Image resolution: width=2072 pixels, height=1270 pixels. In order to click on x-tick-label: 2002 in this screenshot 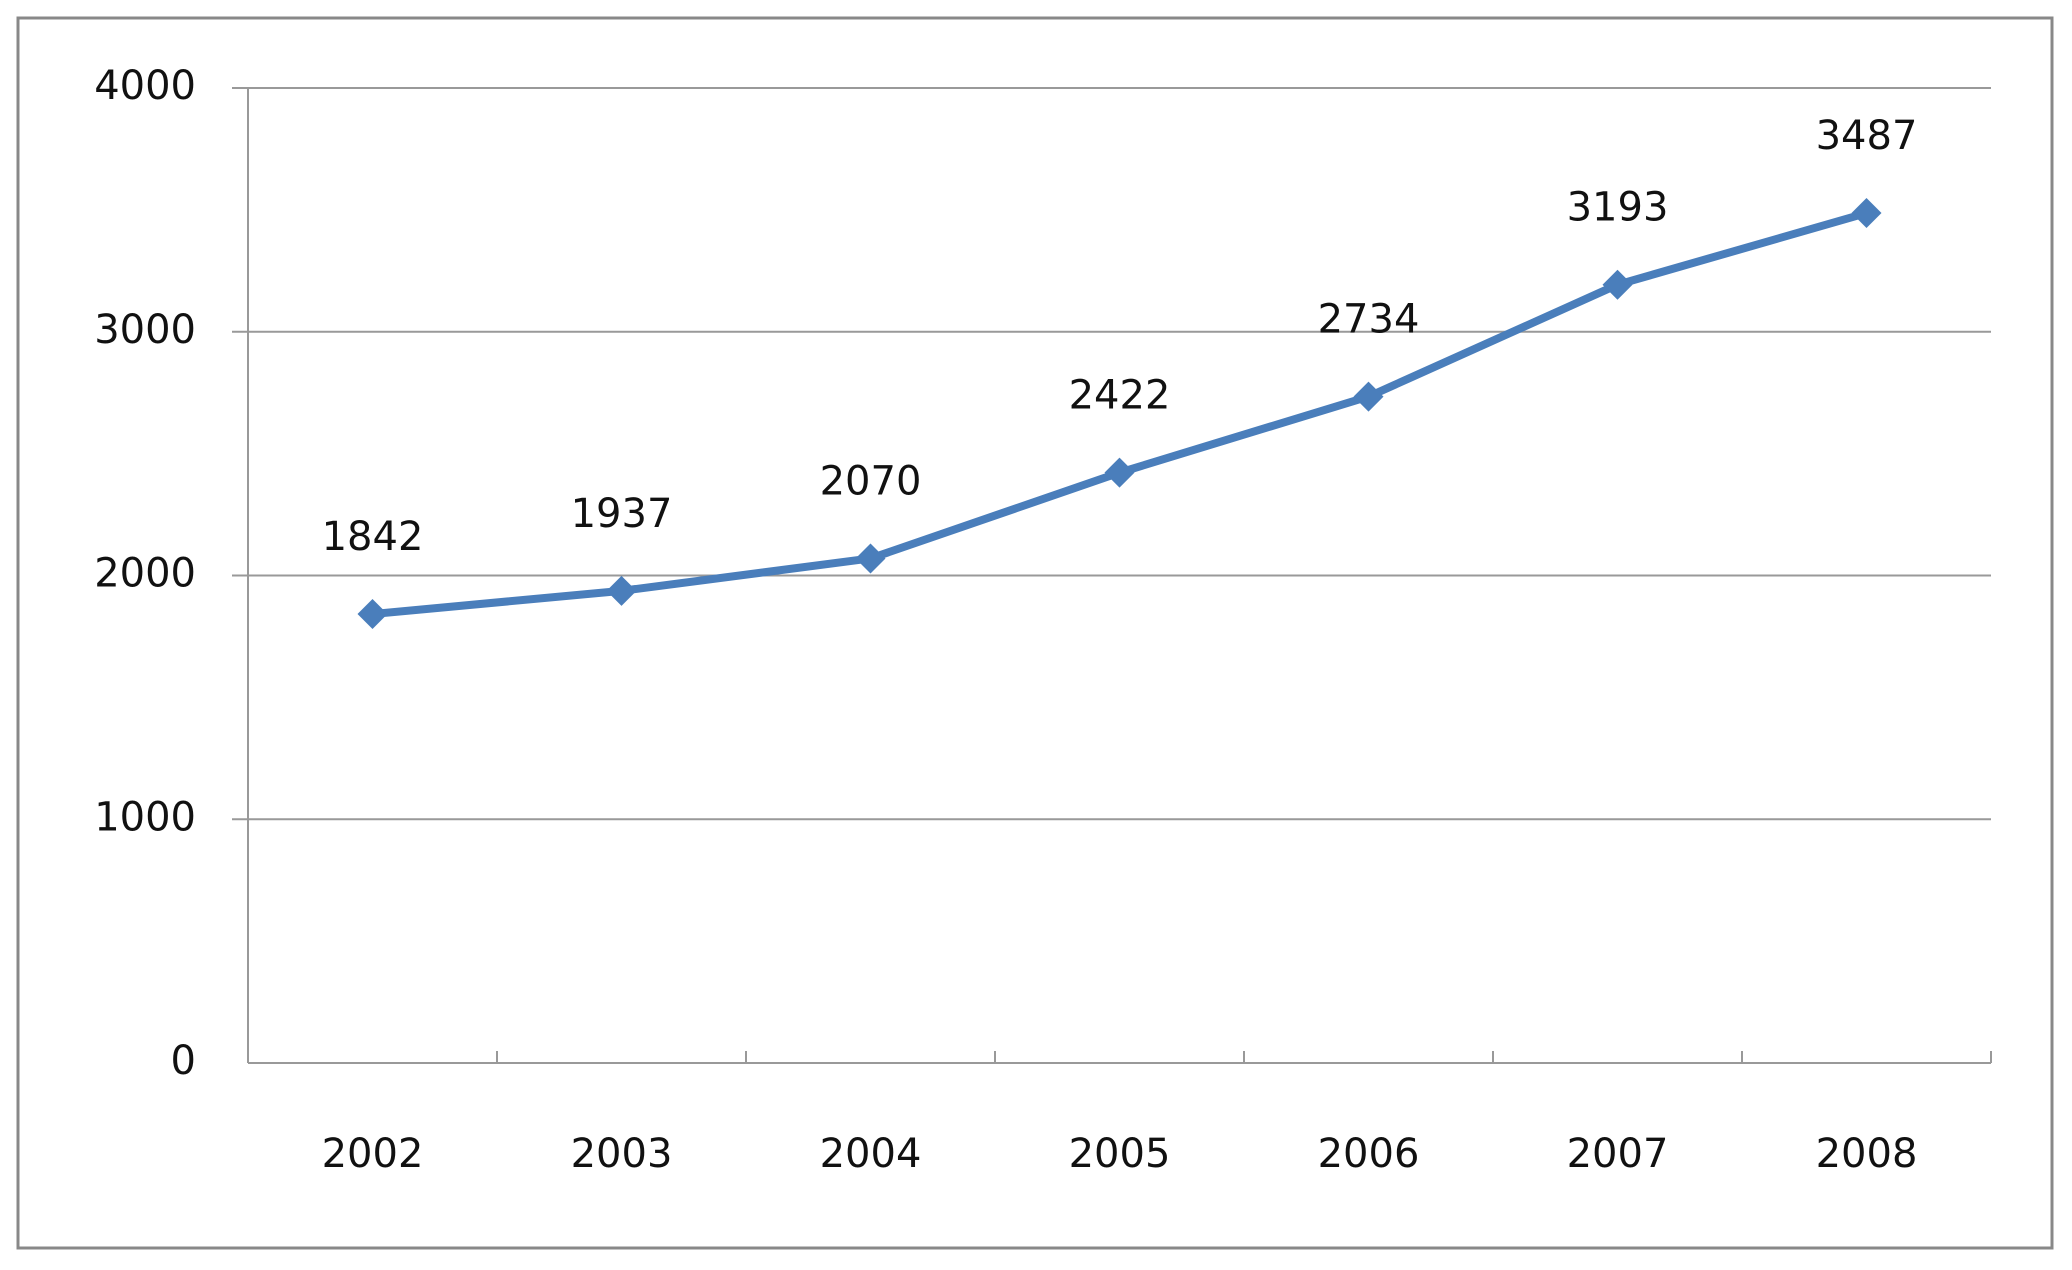, I will do `click(373, 1154)`.